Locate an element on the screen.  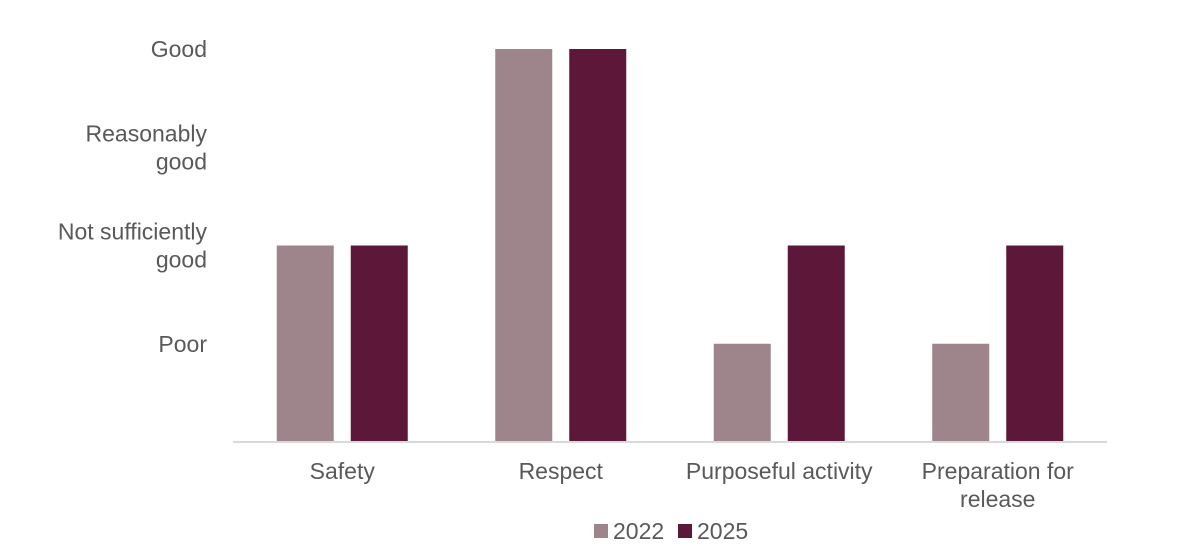
x-tick-label: Purposeful activity is located at coordinates (779, 471).